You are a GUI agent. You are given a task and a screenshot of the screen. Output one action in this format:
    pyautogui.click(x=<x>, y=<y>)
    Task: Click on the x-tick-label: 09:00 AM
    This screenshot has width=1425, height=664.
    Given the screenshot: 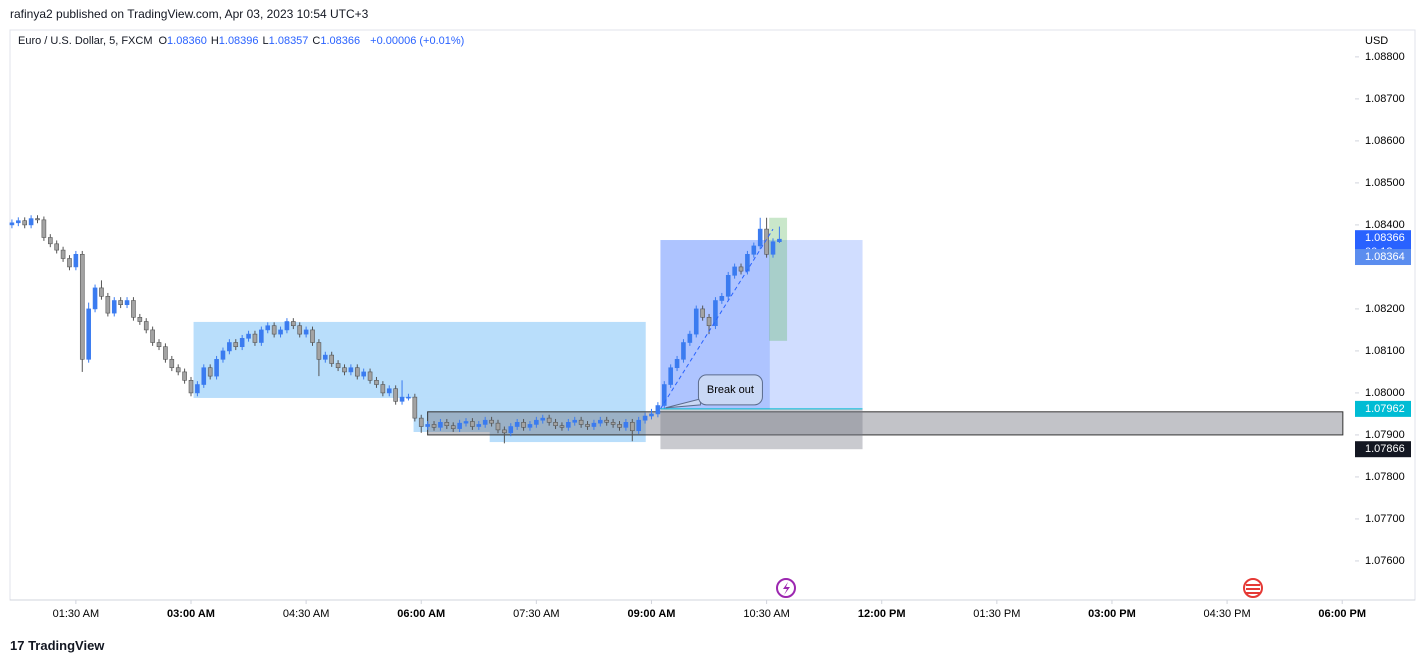 What is the action you would take?
    pyautogui.click(x=652, y=614)
    